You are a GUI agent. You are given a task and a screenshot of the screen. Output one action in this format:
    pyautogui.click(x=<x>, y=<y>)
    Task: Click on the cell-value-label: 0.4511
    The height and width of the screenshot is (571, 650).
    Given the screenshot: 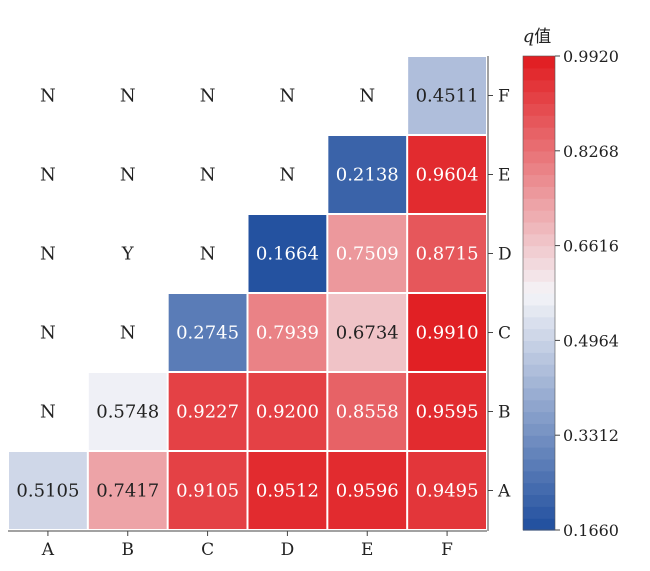 What is the action you would take?
    pyautogui.click(x=447, y=96)
    